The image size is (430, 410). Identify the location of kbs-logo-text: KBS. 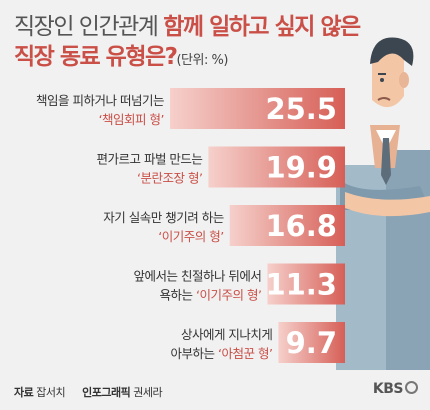
(388, 389).